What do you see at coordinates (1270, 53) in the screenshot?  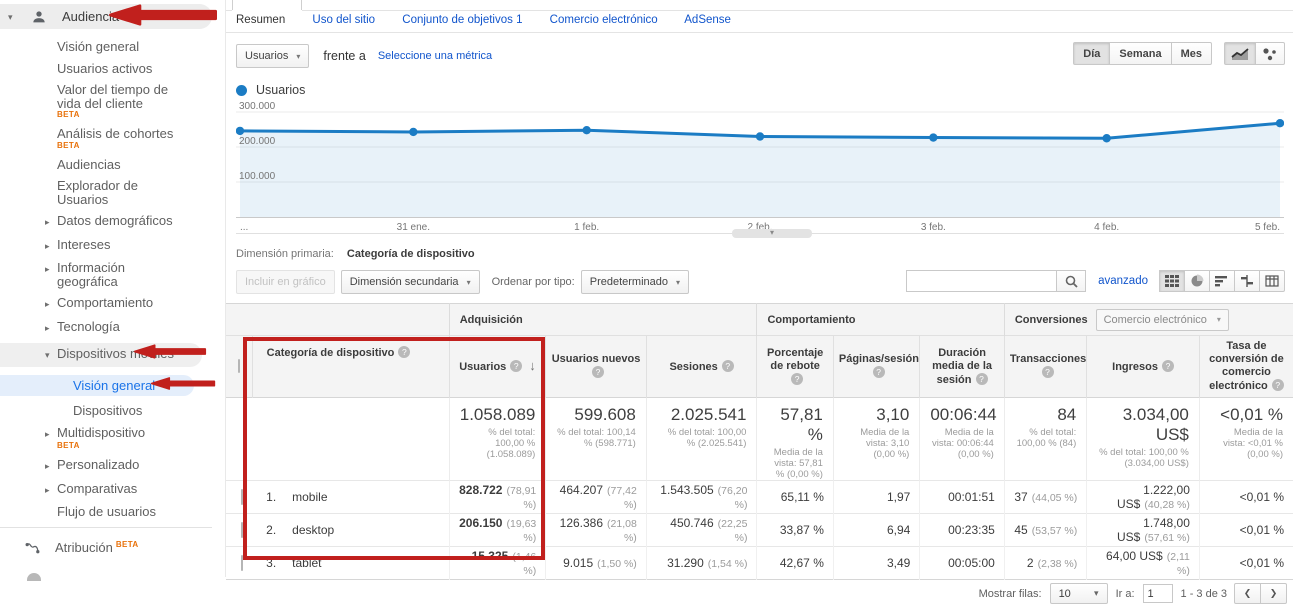 I see `motion-chart-icon` at bounding box center [1270, 53].